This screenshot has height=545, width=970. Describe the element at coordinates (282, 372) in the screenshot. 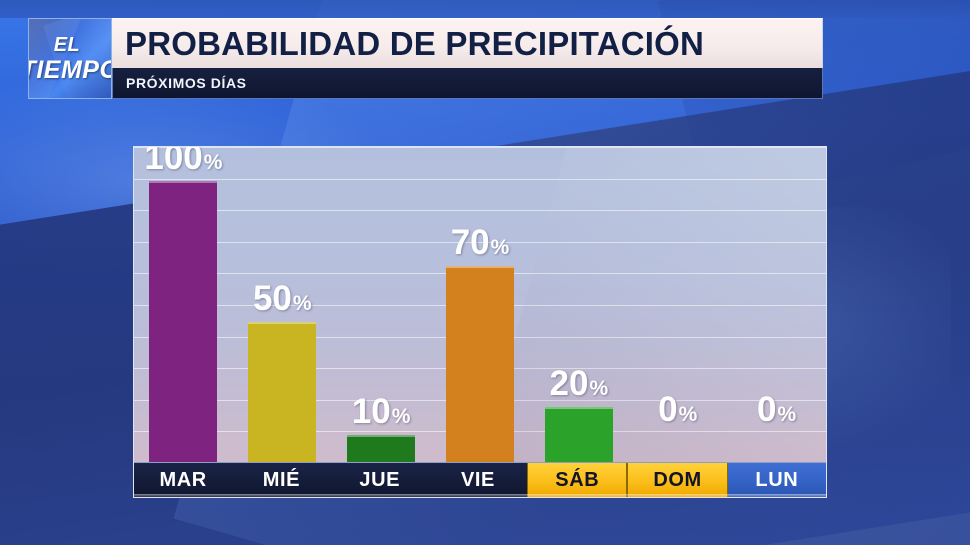

I see `bar-mié: 50%` at that location.